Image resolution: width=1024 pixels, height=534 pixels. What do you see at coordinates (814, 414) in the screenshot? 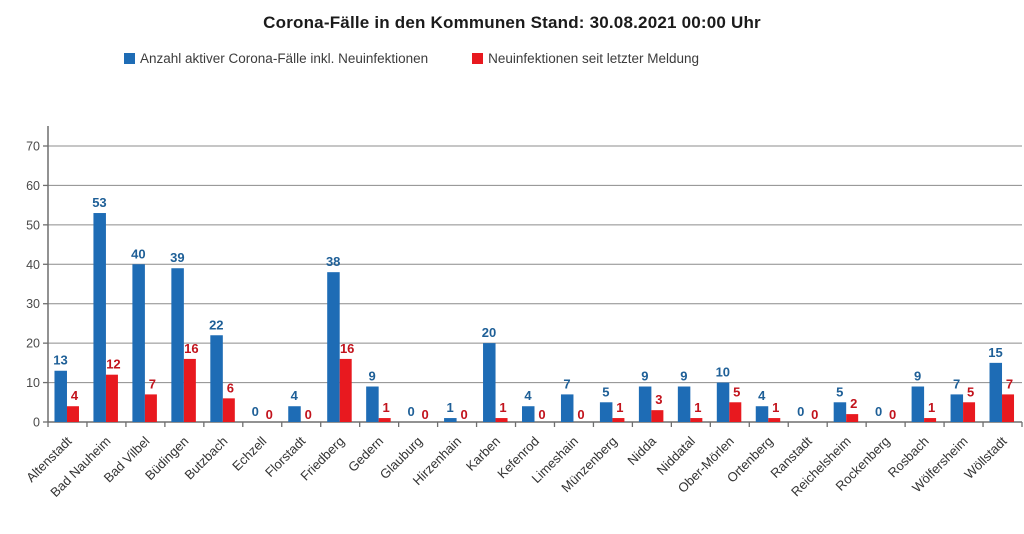
I see `value-new-Ranstadt: 0` at bounding box center [814, 414].